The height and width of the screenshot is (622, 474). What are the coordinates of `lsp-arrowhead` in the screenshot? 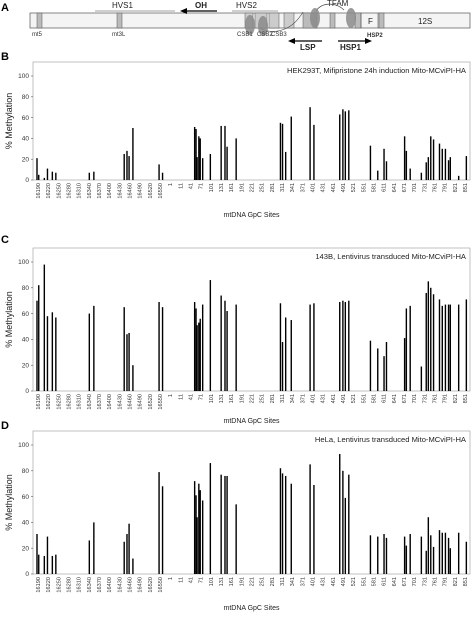 It's located at (291, 41).